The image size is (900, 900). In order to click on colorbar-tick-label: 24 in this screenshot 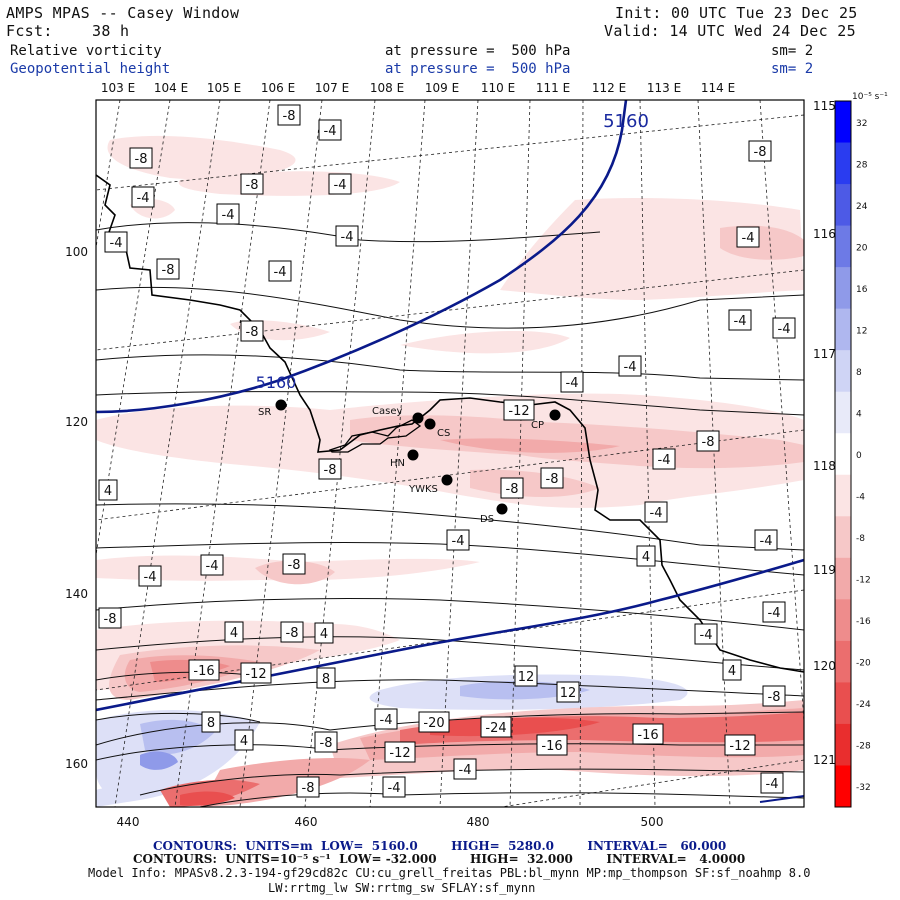, I will do `click(862, 207)`.